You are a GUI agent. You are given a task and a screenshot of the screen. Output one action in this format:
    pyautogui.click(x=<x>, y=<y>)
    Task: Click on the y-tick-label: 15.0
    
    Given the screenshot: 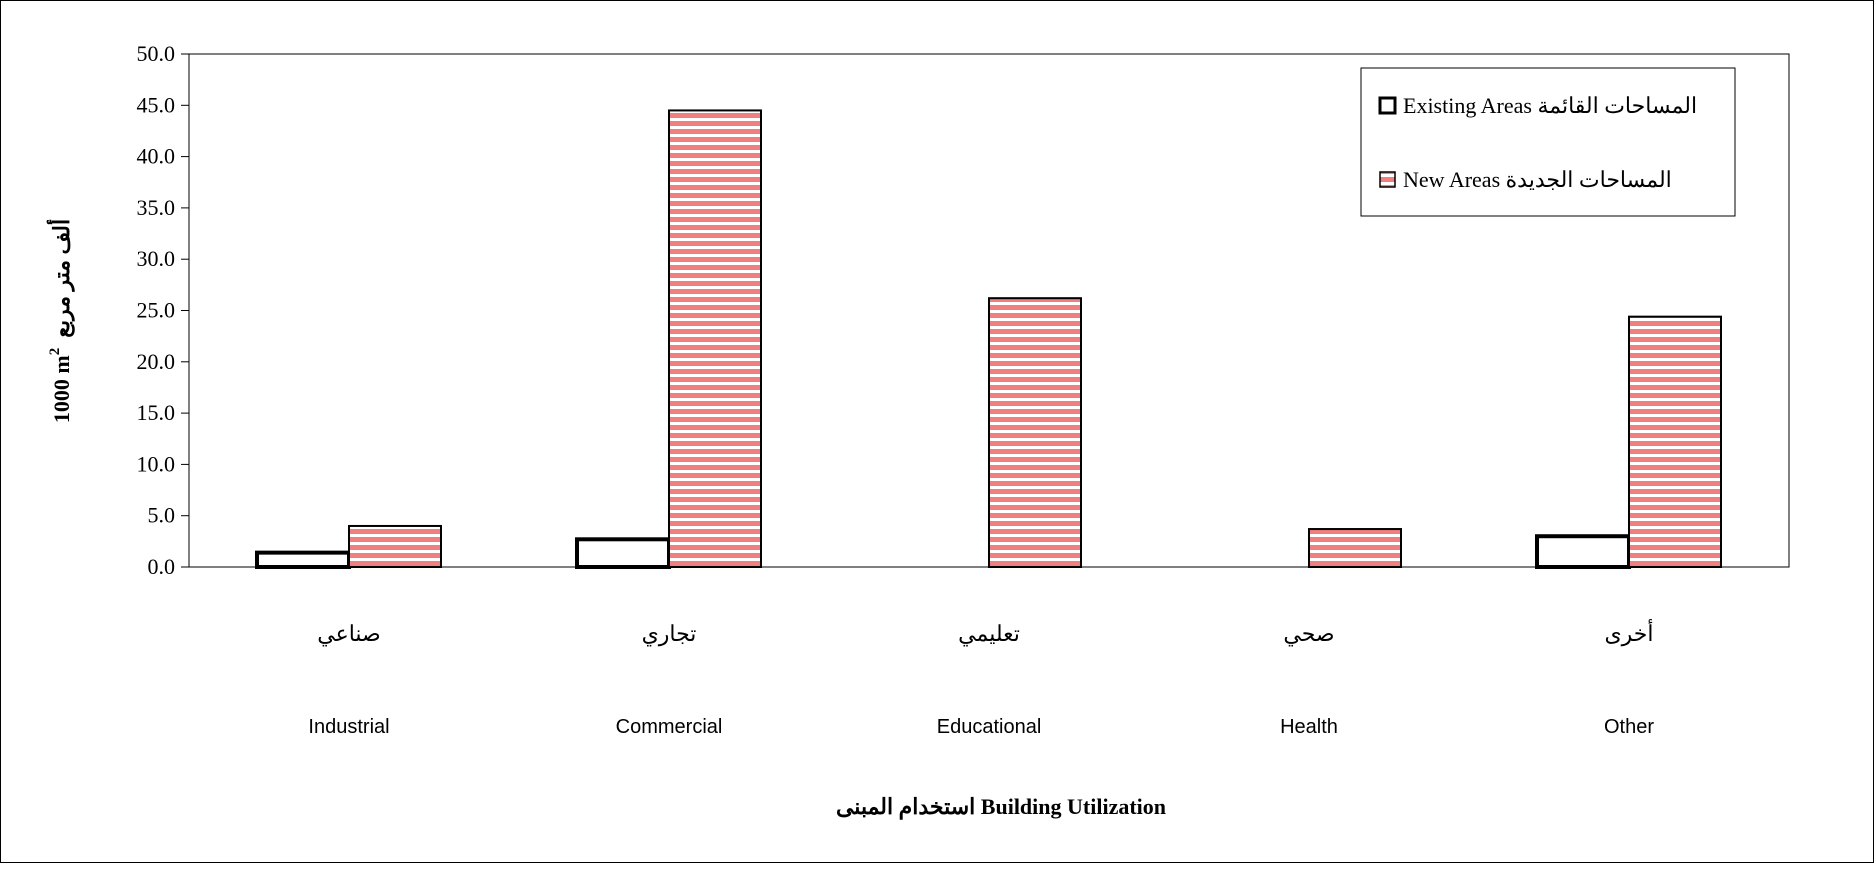 What is the action you would take?
    pyautogui.click(x=156, y=412)
    